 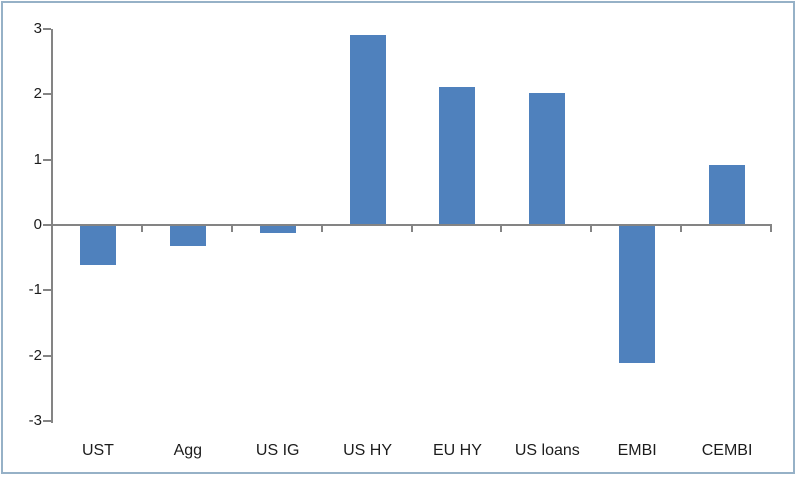 I want to click on category-label: EMBI, so click(x=637, y=450).